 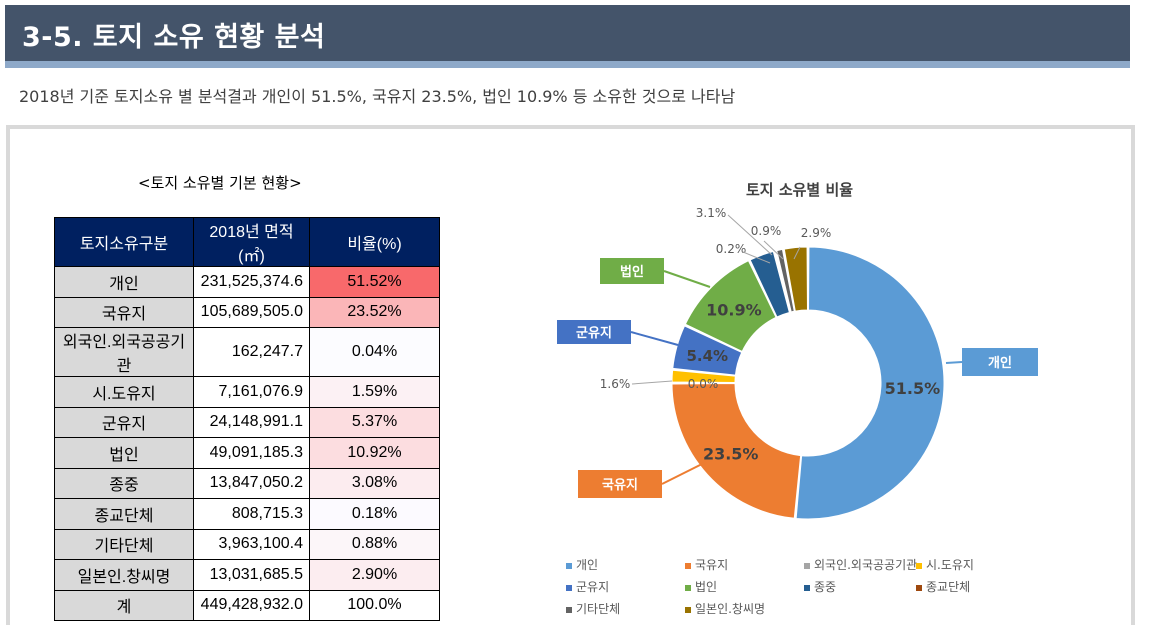 What do you see at coordinates (950, 565) in the screenshot?
I see `legend-label: 시.도유지` at bounding box center [950, 565].